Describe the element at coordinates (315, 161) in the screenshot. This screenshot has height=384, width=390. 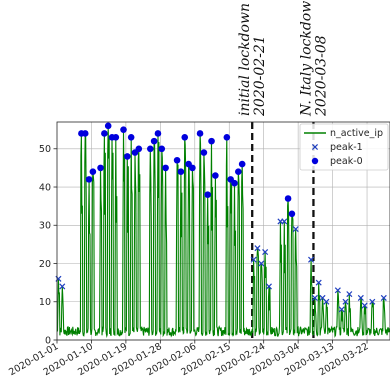
I see `legend-peak-0-sample` at that location.